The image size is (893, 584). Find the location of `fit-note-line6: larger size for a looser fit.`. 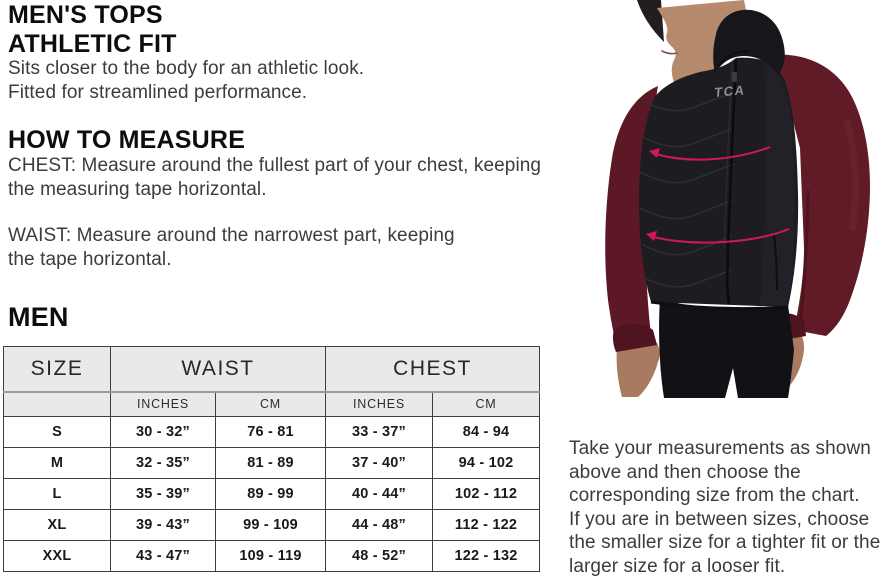

fit-note-line6: larger size for a looser fit. is located at coordinates (677, 566).